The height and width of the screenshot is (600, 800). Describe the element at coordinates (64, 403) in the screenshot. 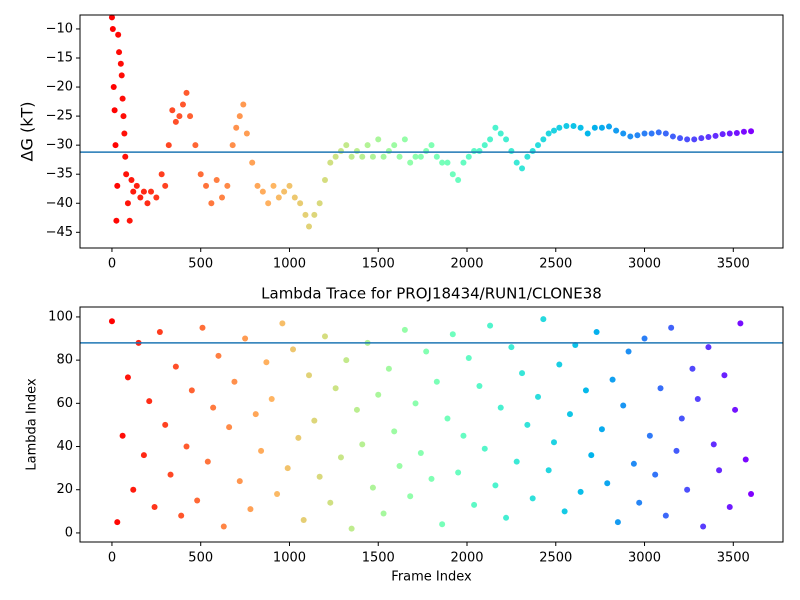

I see `y-tick-label: 60` at that location.